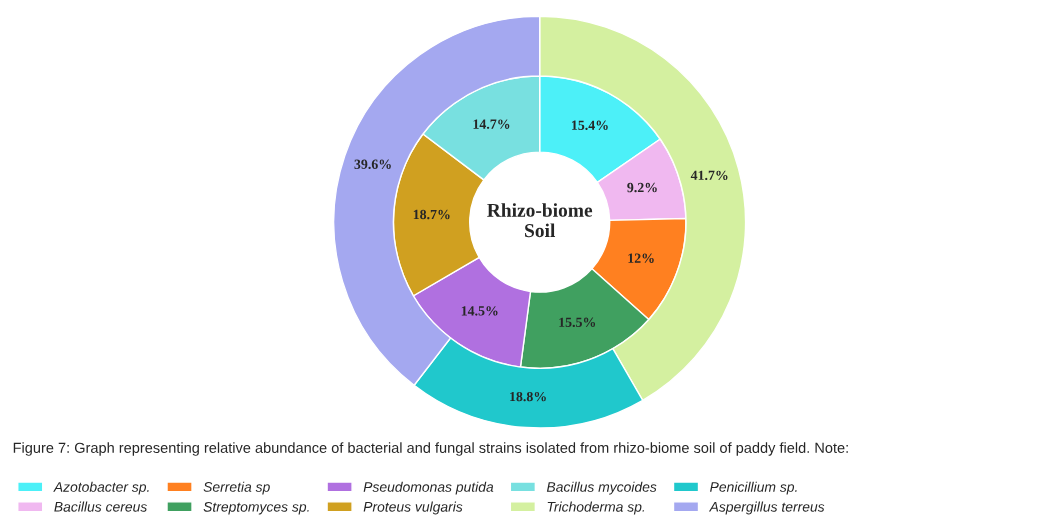 The height and width of the screenshot is (527, 1050). Describe the element at coordinates (766, 508) in the screenshot. I see `legend-label: Aspergillus terreus` at that location.